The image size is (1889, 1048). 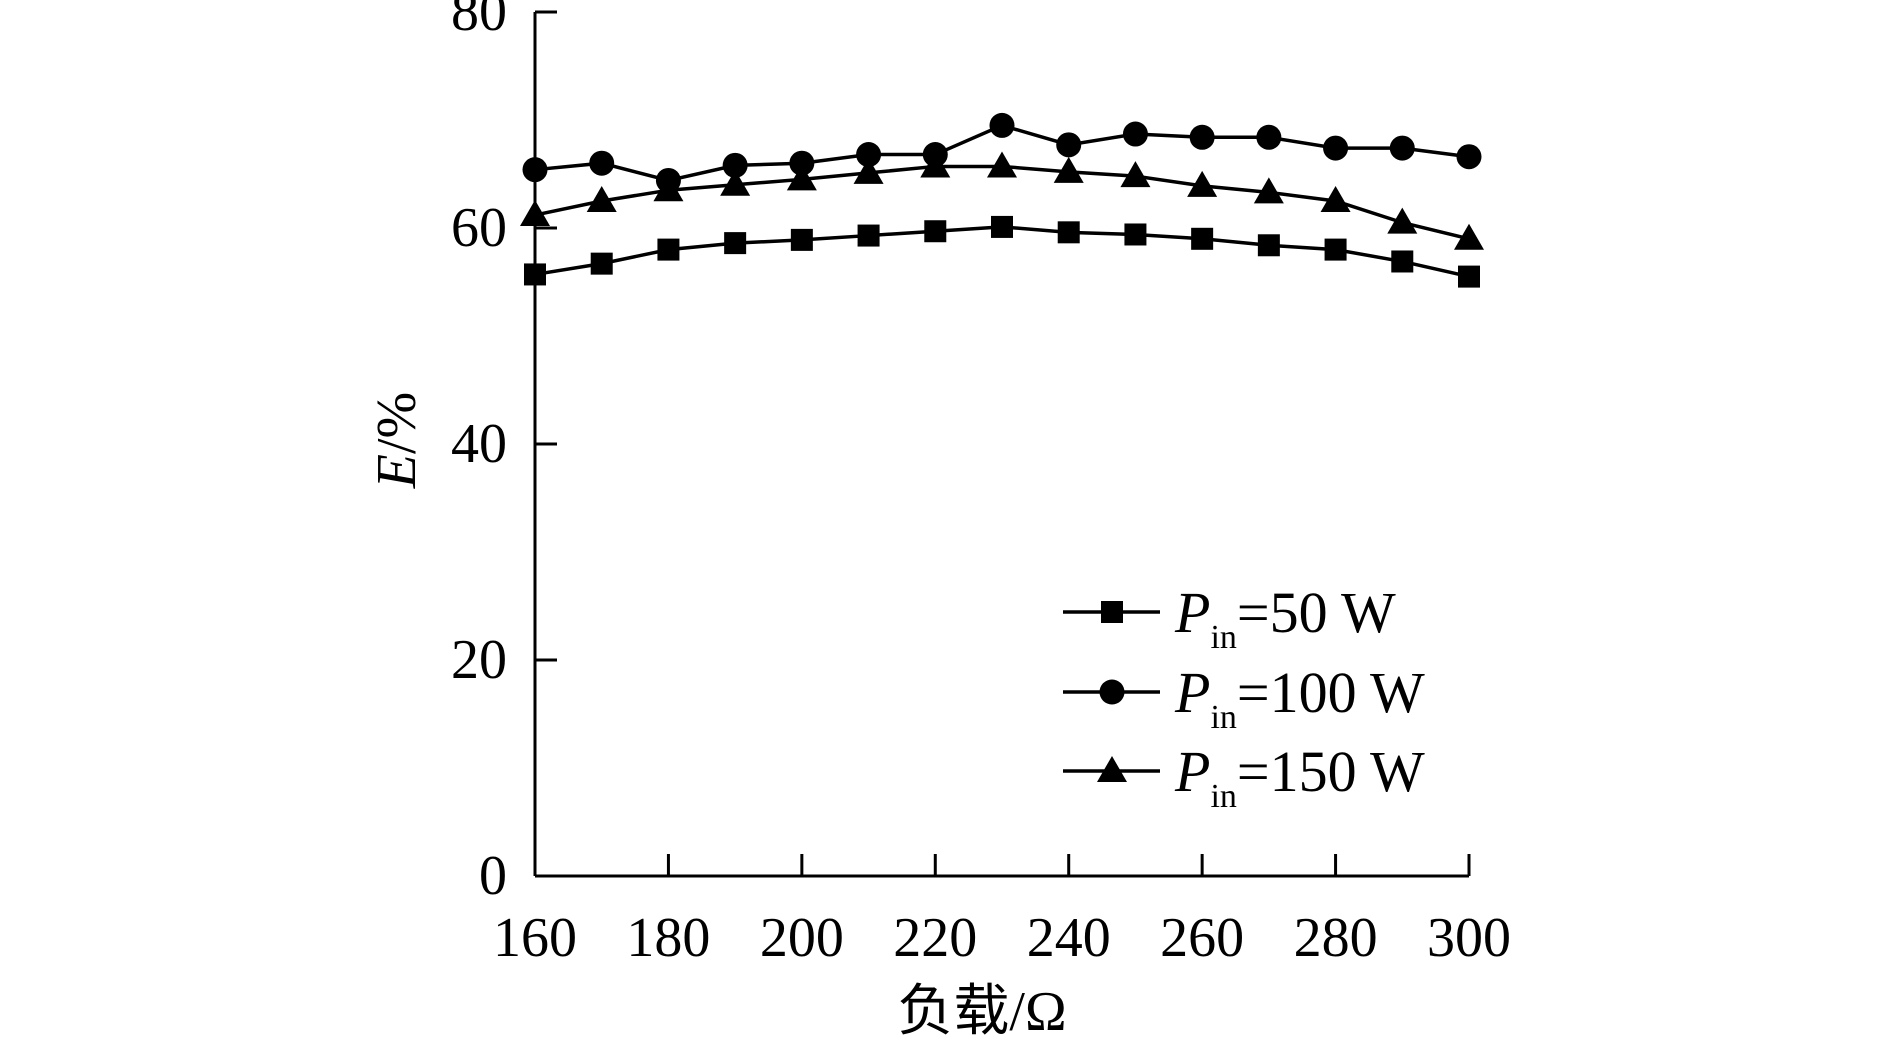 What do you see at coordinates (1002, 251) in the screenshot?
I see `series-square` at bounding box center [1002, 251].